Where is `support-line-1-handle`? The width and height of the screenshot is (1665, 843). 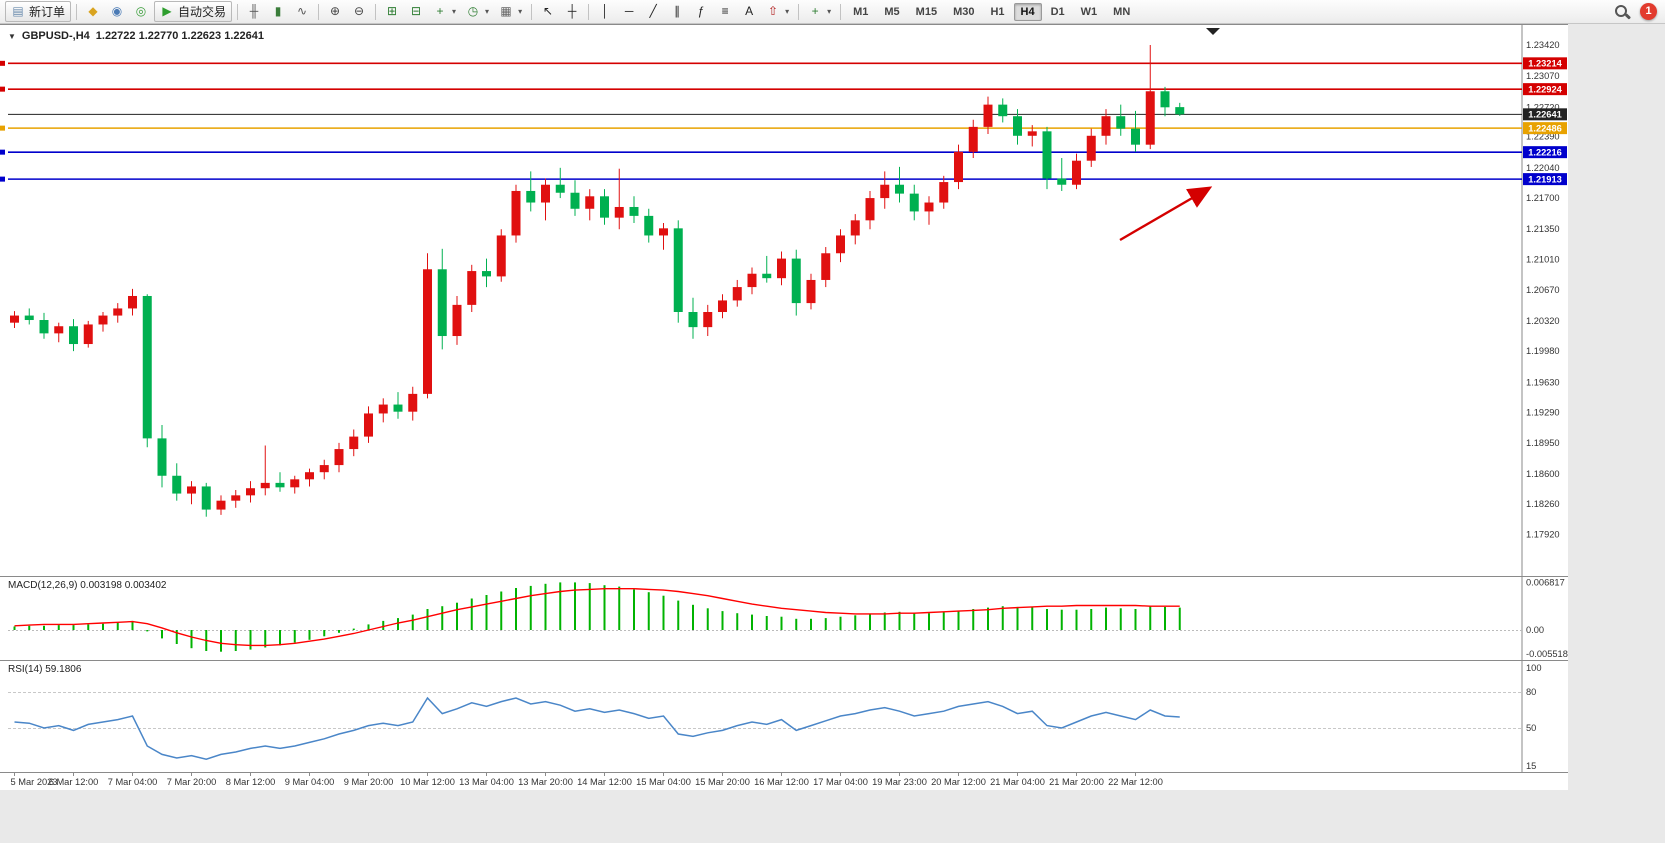 support-line-1-handle is located at coordinates (2, 152).